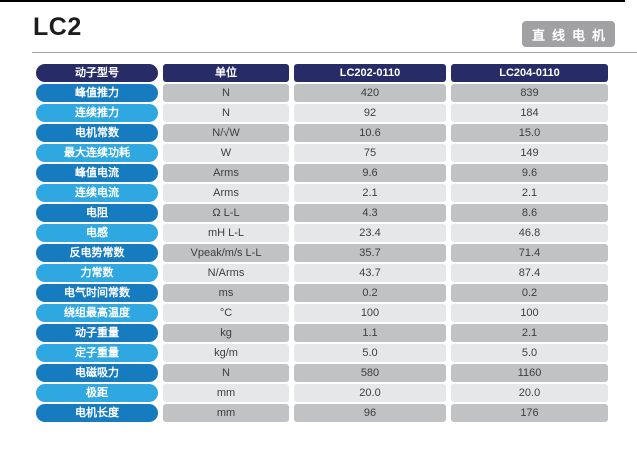 The height and width of the screenshot is (449, 637). Describe the element at coordinates (97, 93) in the screenshot. I see `row-label: 峰值推力` at that location.